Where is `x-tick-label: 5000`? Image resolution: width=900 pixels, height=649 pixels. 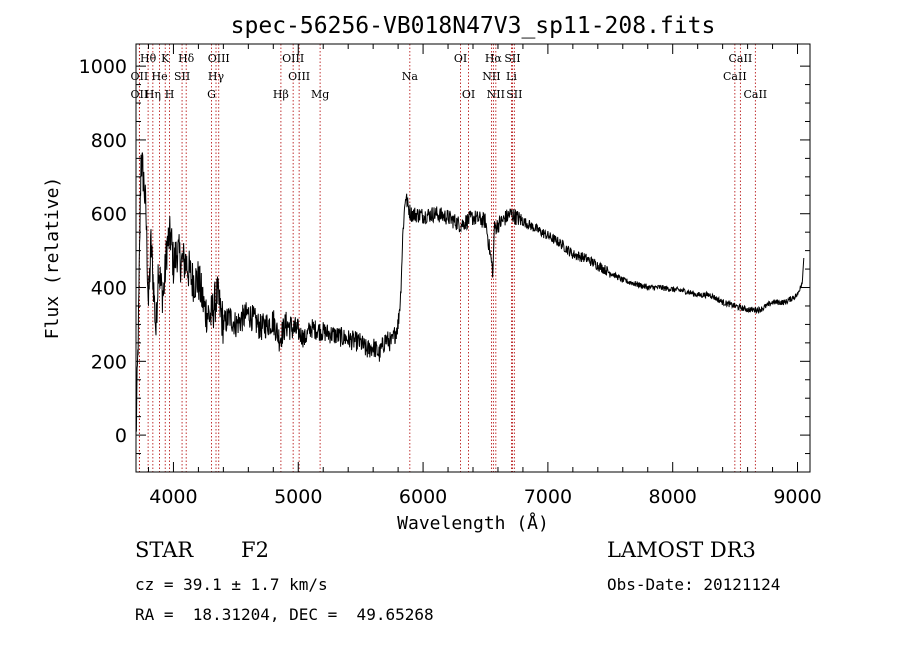 x-tick-label: 5000 is located at coordinates (298, 497).